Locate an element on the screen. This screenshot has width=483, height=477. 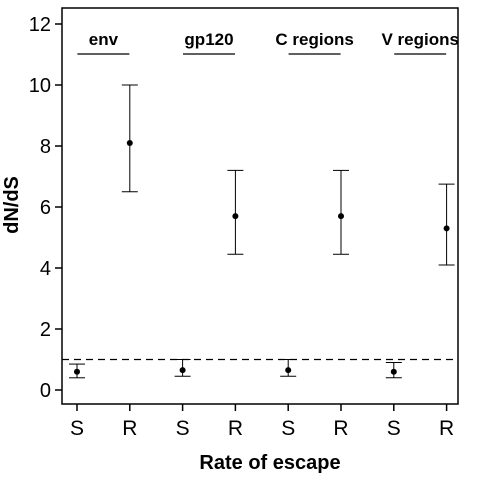
group-label: C regions is located at coordinates (314, 39).